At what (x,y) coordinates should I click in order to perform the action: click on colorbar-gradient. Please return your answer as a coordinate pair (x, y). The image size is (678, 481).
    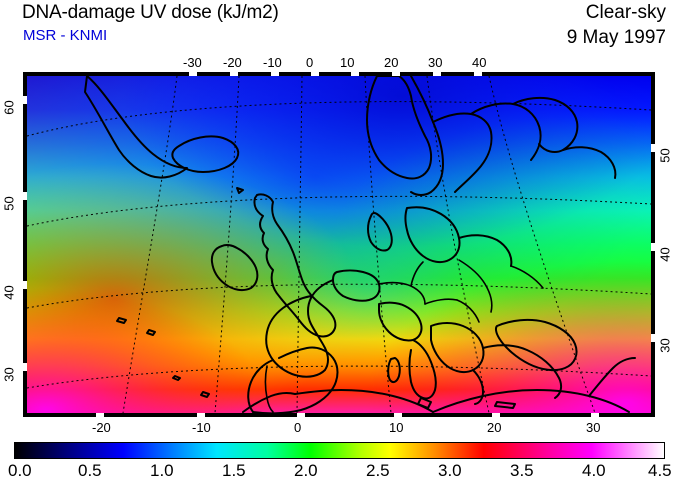
    Looking at the image, I should click on (339, 450).